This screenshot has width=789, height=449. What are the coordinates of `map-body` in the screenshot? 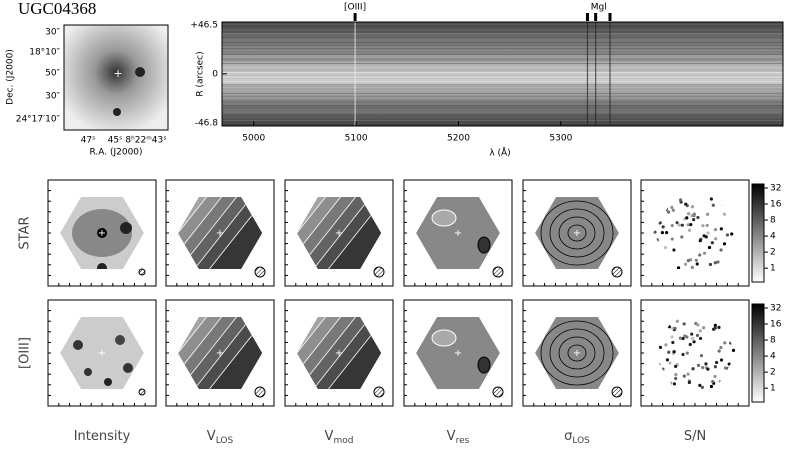 It's located at (577, 353).